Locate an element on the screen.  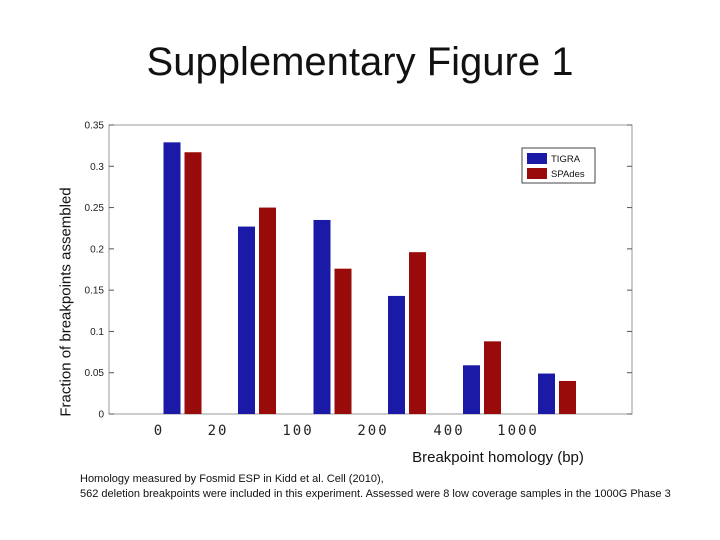
x-tick-label: 100 is located at coordinates (298, 431).